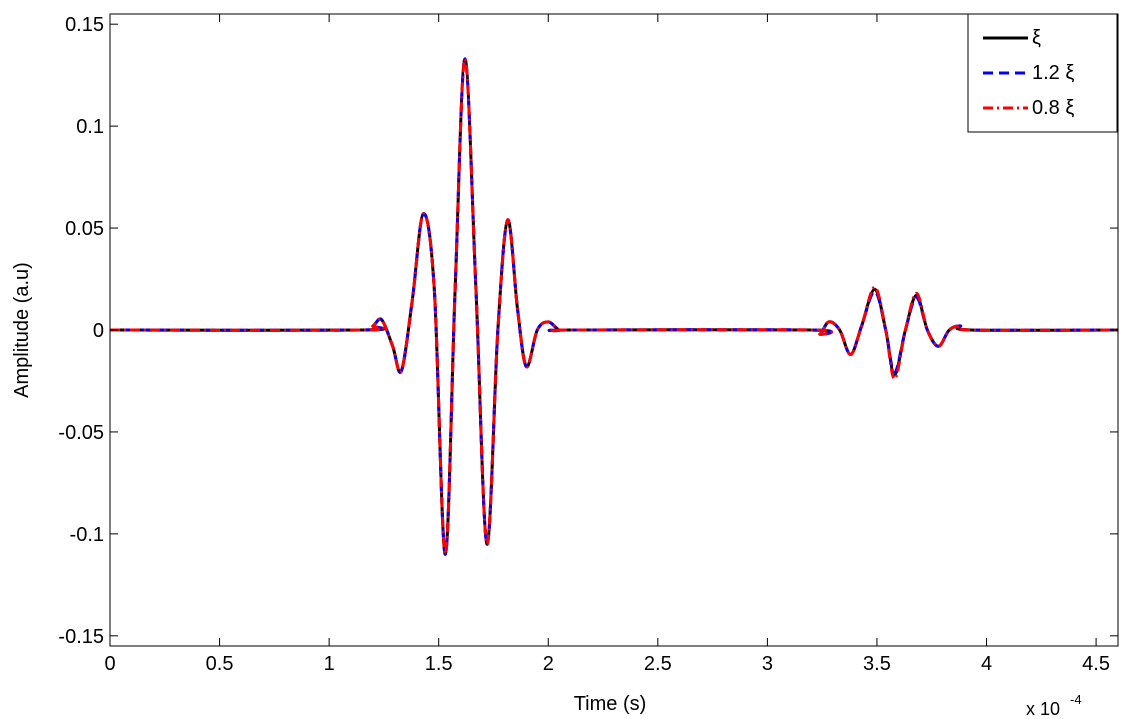 Image resolution: width=1123 pixels, height=719 pixels. I want to click on legend-label-2: 0.8 ξ, so click(1053, 108).